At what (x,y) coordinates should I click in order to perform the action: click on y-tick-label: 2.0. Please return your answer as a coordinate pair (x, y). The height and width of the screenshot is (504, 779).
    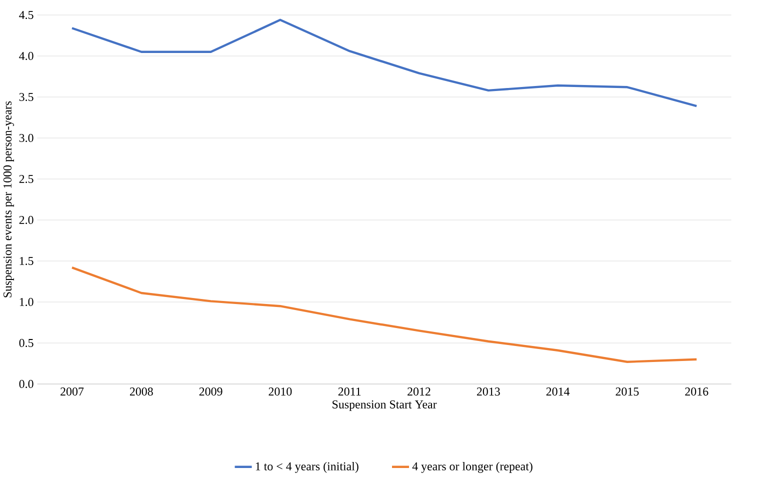
    Looking at the image, I should click on (26, 220).